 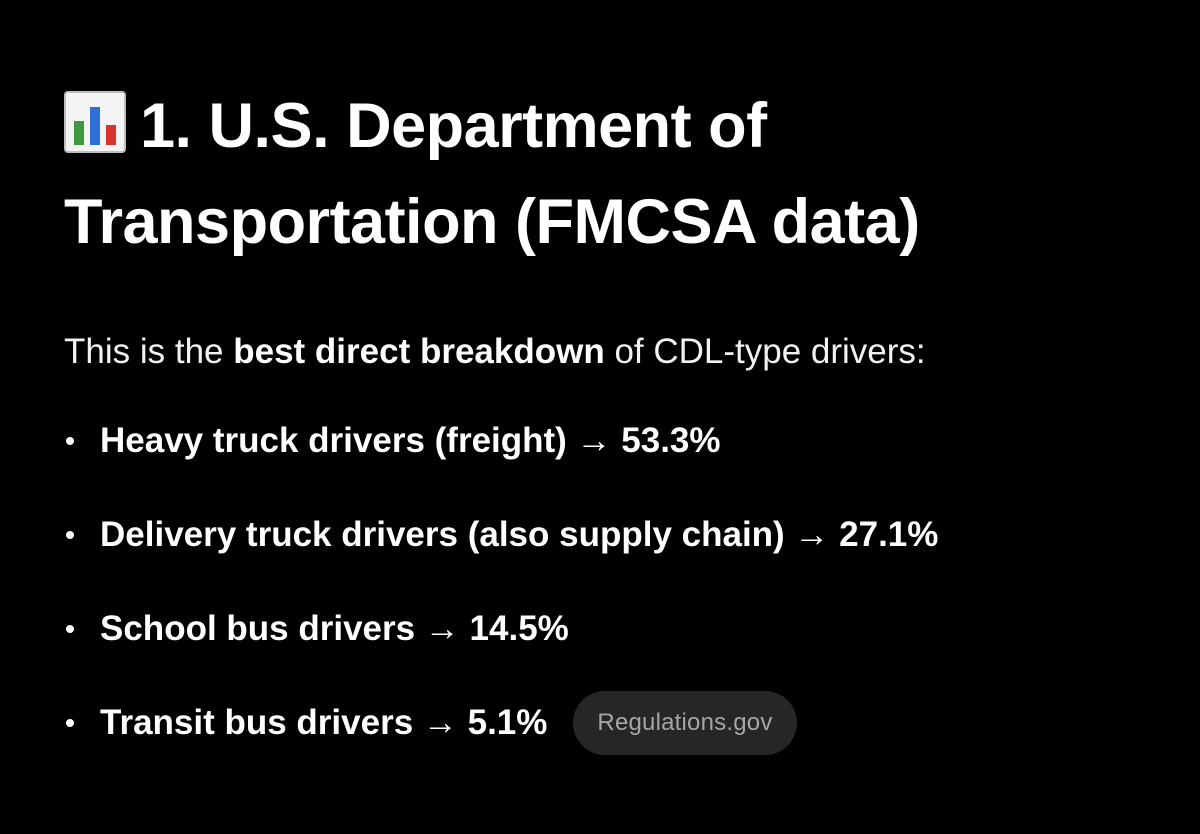 What do you see at coordinates (334, 628) in the screenshot?
I see `list-item-text: School bus drivers → 14.5%` at bounding box center [334, 628].